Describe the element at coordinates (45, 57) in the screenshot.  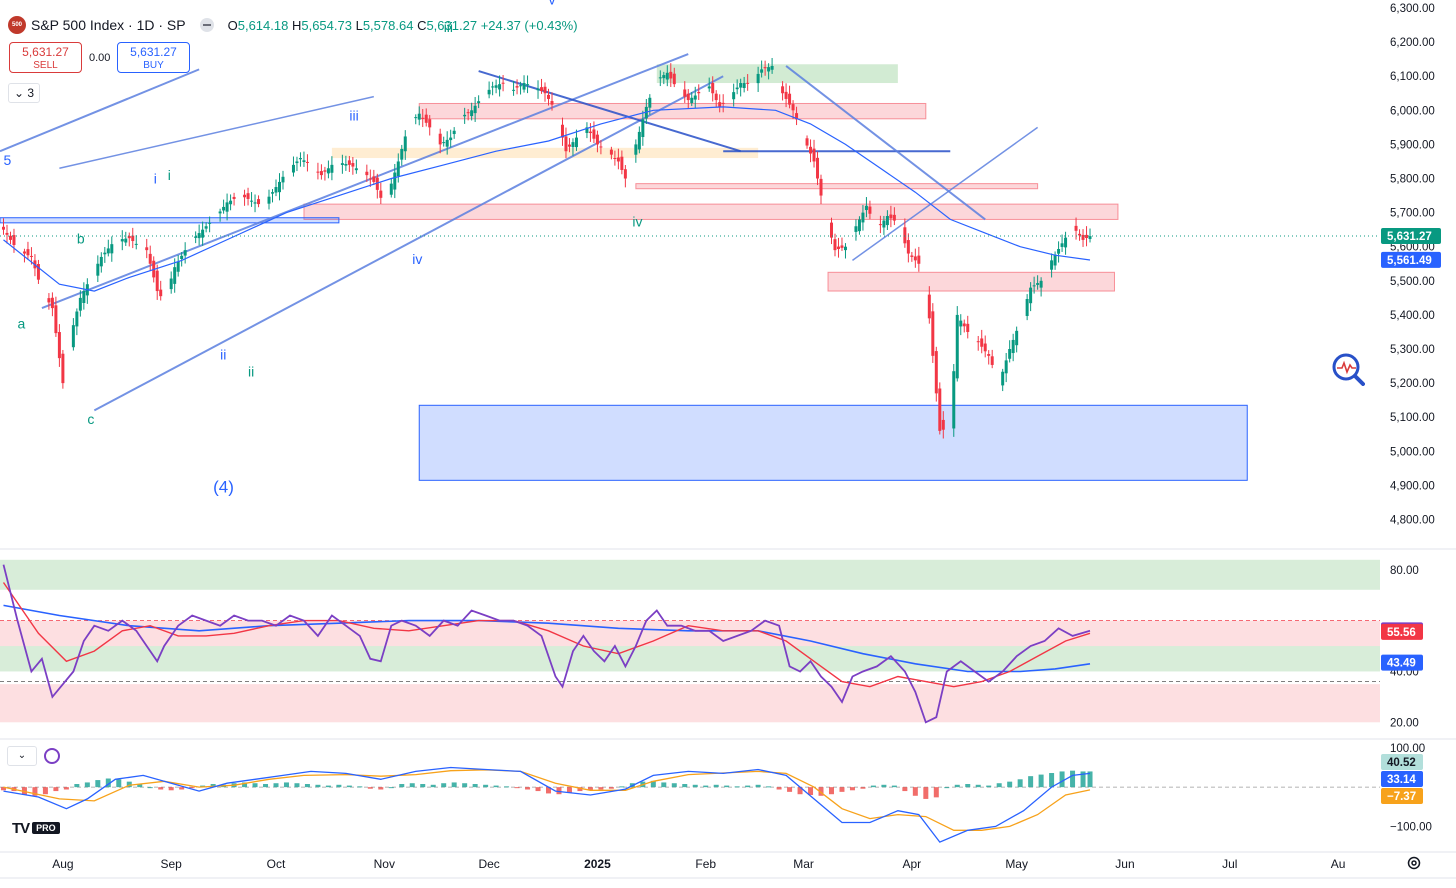
I see `sell-button: 5,631.27 SELL` at that location.